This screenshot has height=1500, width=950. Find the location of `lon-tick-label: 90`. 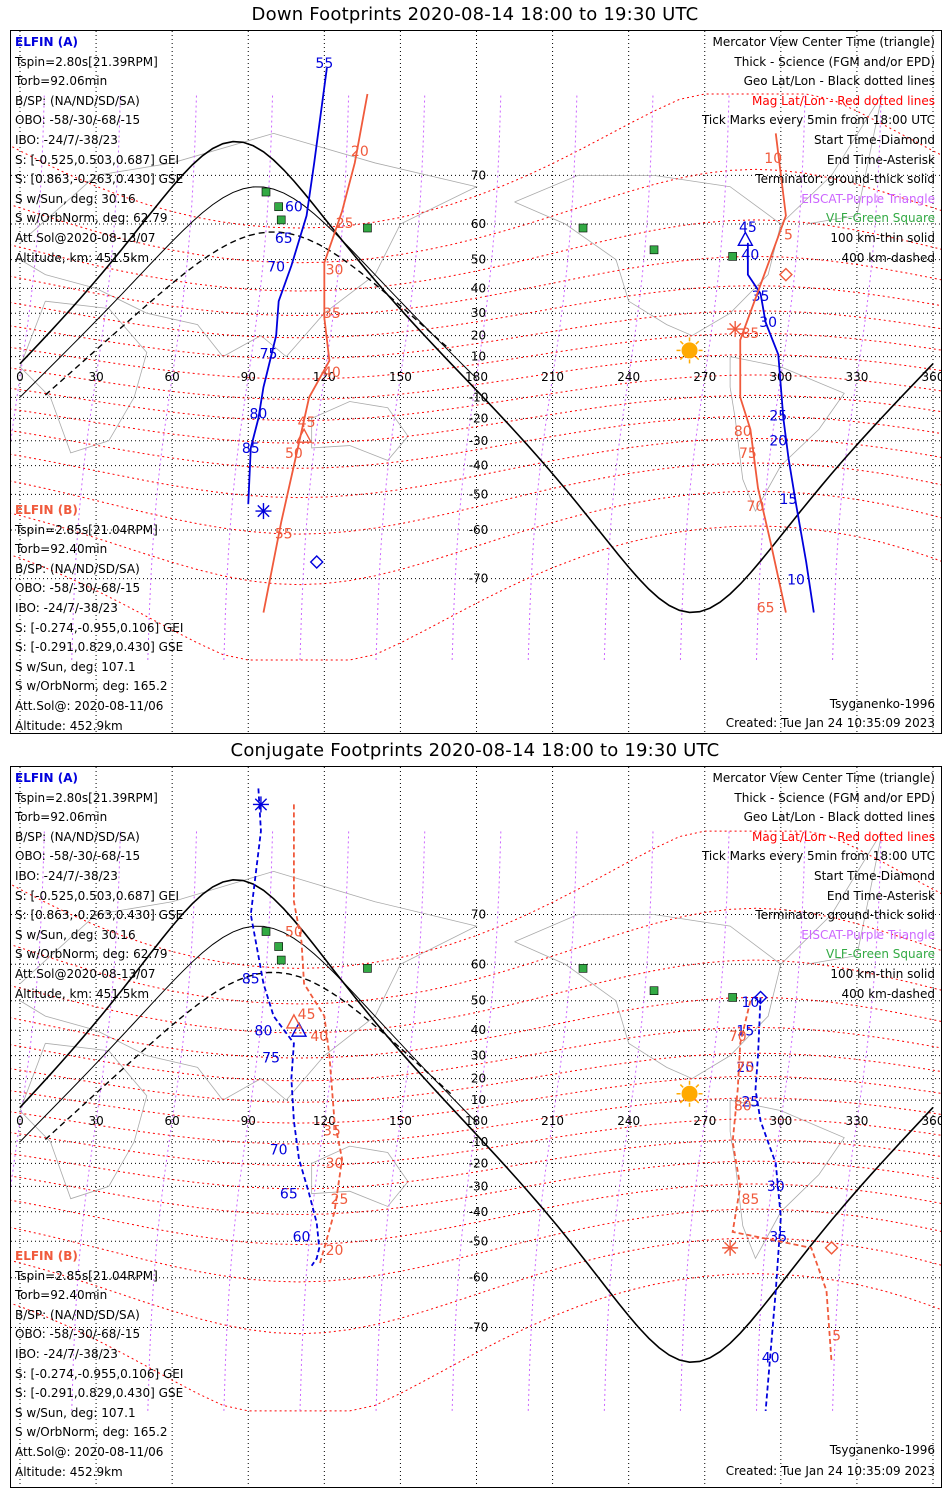

lon-tick-label: 90 is located at coordinates (248, 1121).